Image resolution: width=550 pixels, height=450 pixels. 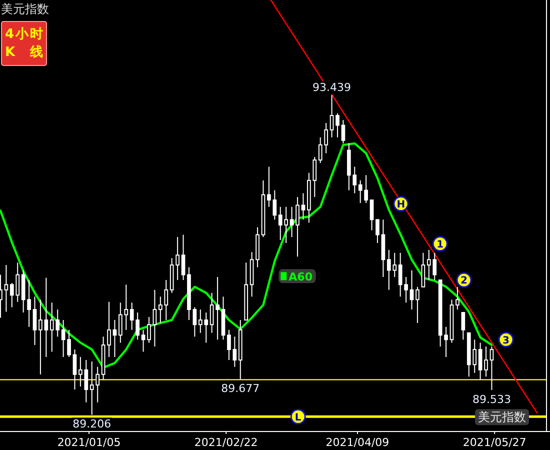 What do you see at coordinates (226, 442) in the screenshot?
I see `x-tick-label: 2021/02/22` at bounding box center [226, 442].